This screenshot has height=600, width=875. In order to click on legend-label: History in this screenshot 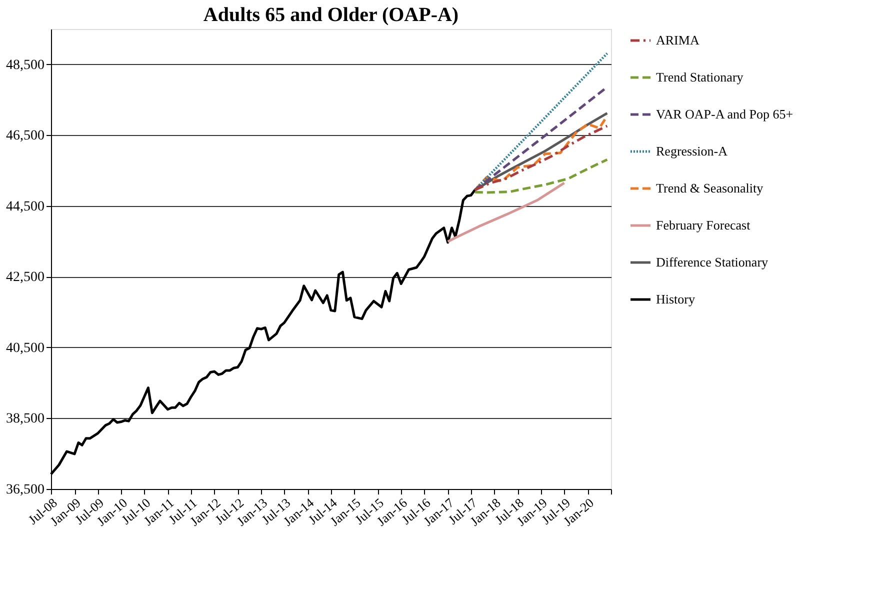, I will do `click(676, 299)`.